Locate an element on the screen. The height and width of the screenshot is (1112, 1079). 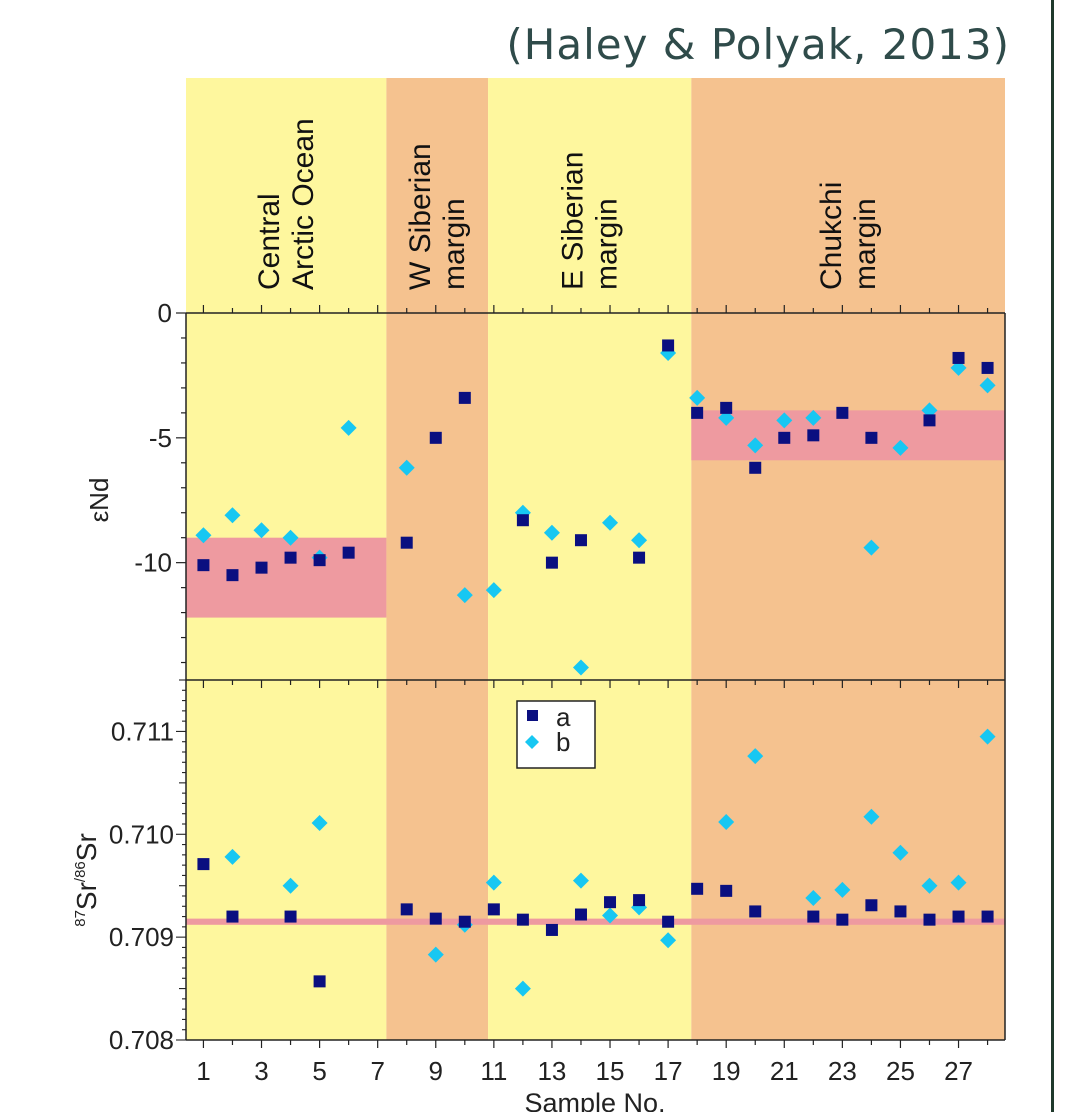
legend-label-a: a is located at coordinates (563, 717).